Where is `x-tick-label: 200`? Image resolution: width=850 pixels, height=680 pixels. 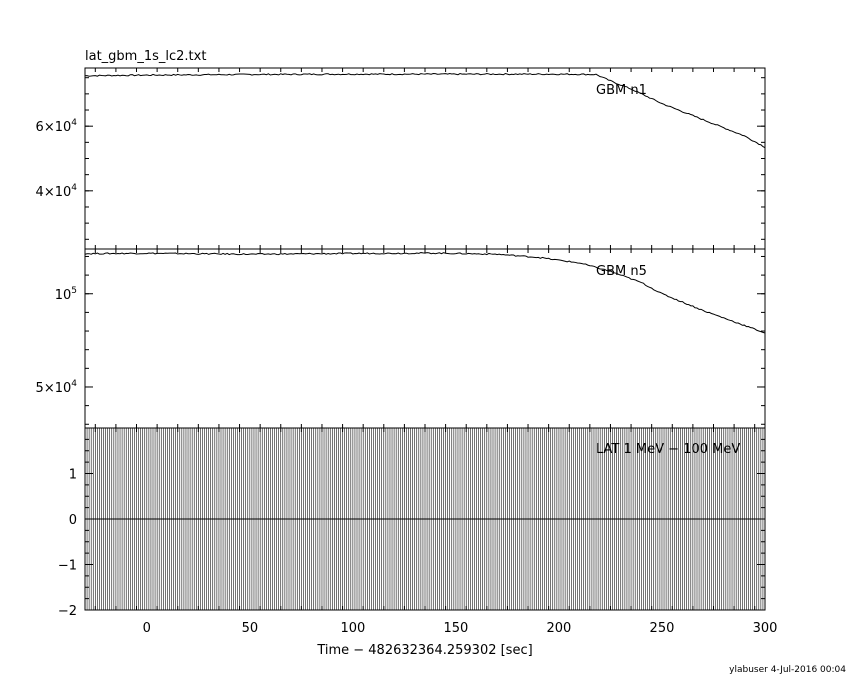
x-tick-label: 200 is located at coordinates (559, 628).